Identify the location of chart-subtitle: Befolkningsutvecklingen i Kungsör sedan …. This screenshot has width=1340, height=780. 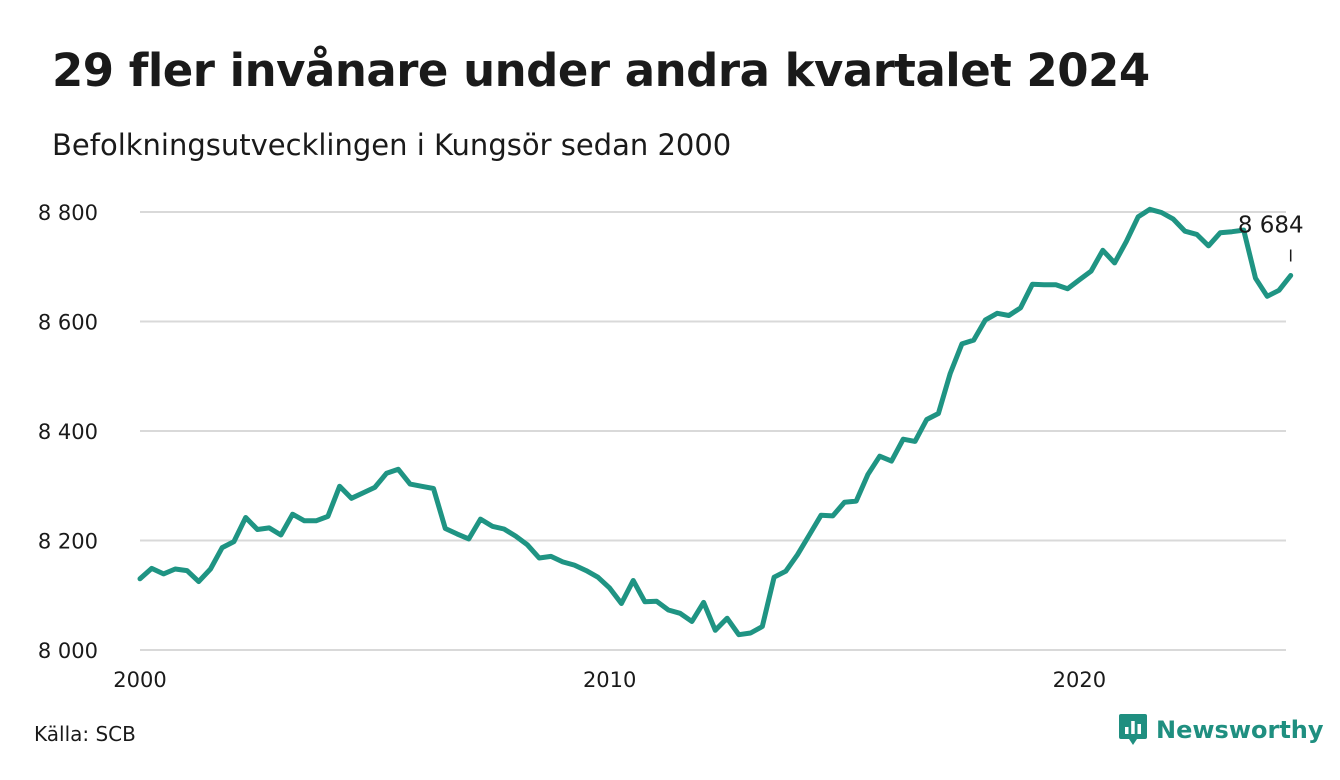
(392, 145).